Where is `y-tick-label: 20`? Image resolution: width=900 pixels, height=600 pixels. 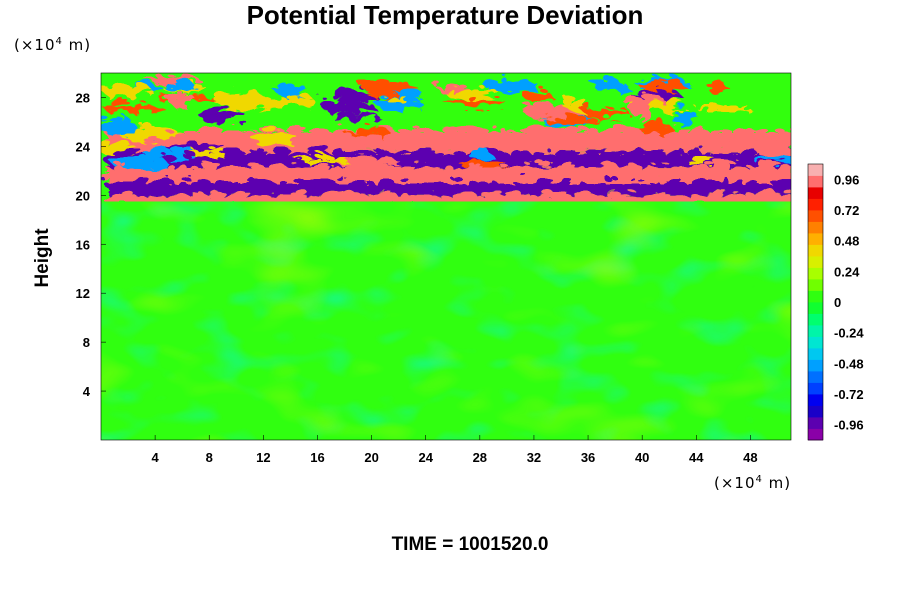 y-tick-label: 20 is located at coordinates (83, 195).